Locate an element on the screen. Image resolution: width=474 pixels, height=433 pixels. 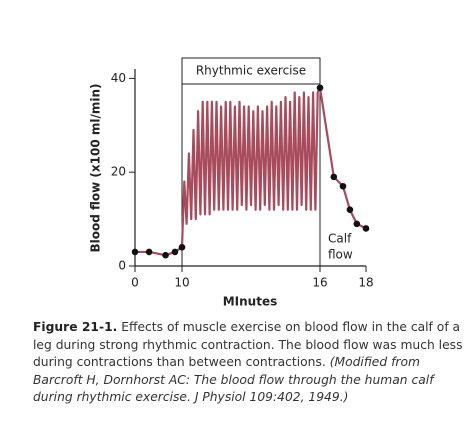
annotation-text: Rhythmic exercise is located at coordinates (251, 71).